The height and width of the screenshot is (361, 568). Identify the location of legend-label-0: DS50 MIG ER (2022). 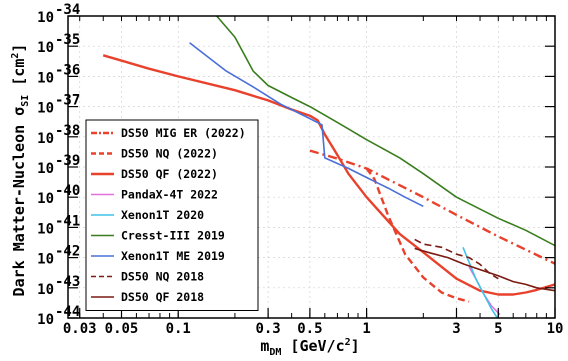
(183, 133).